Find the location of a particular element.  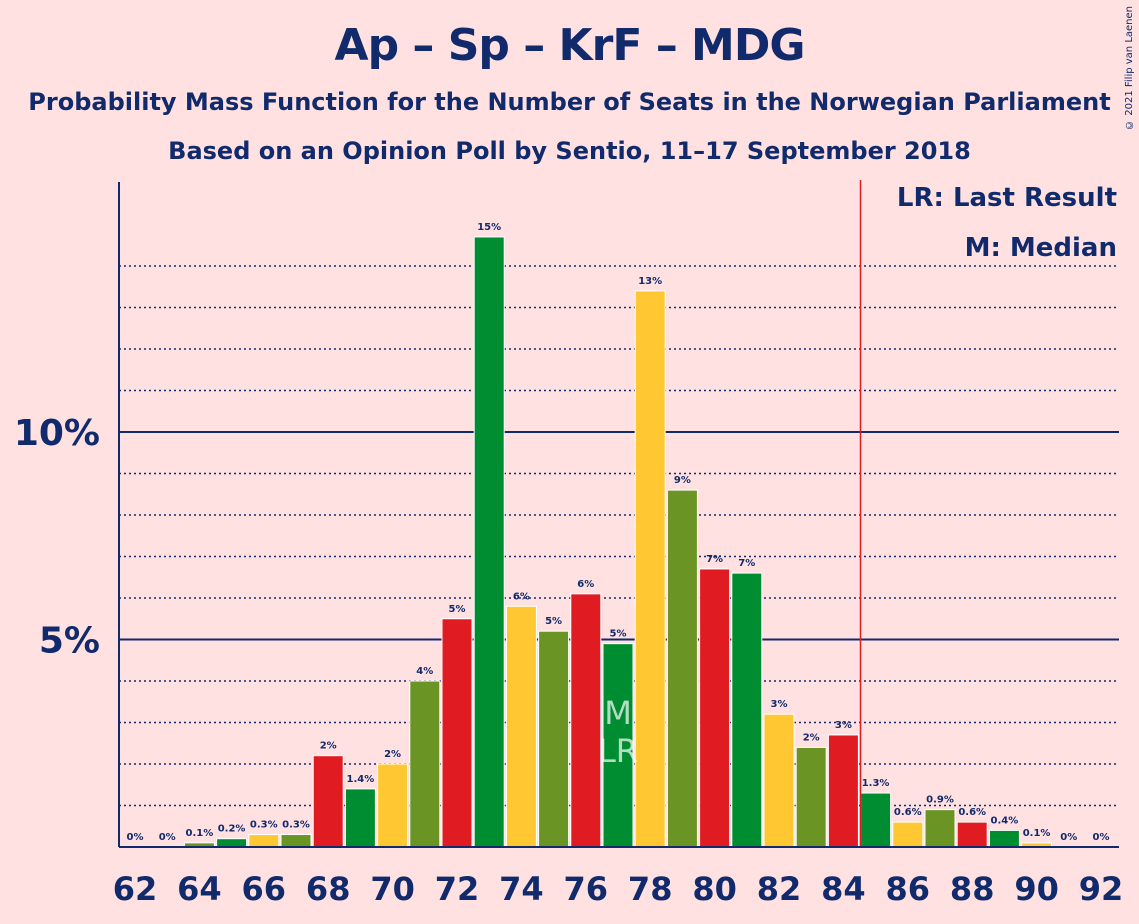

data-label: 9% is located at coordinates (682, 480).